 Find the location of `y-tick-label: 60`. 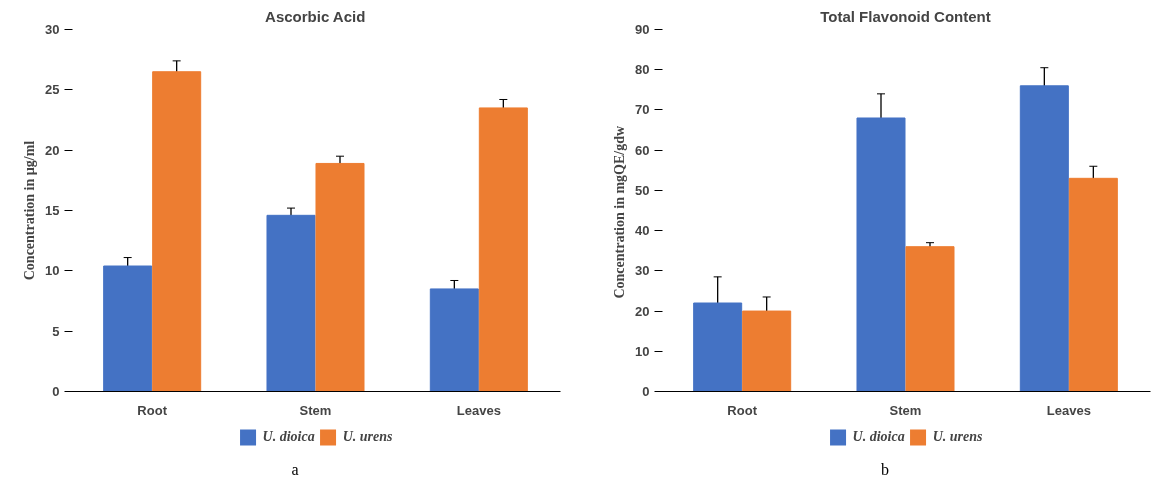

y-tick-label: 60 is located at coordinates (642, 150).